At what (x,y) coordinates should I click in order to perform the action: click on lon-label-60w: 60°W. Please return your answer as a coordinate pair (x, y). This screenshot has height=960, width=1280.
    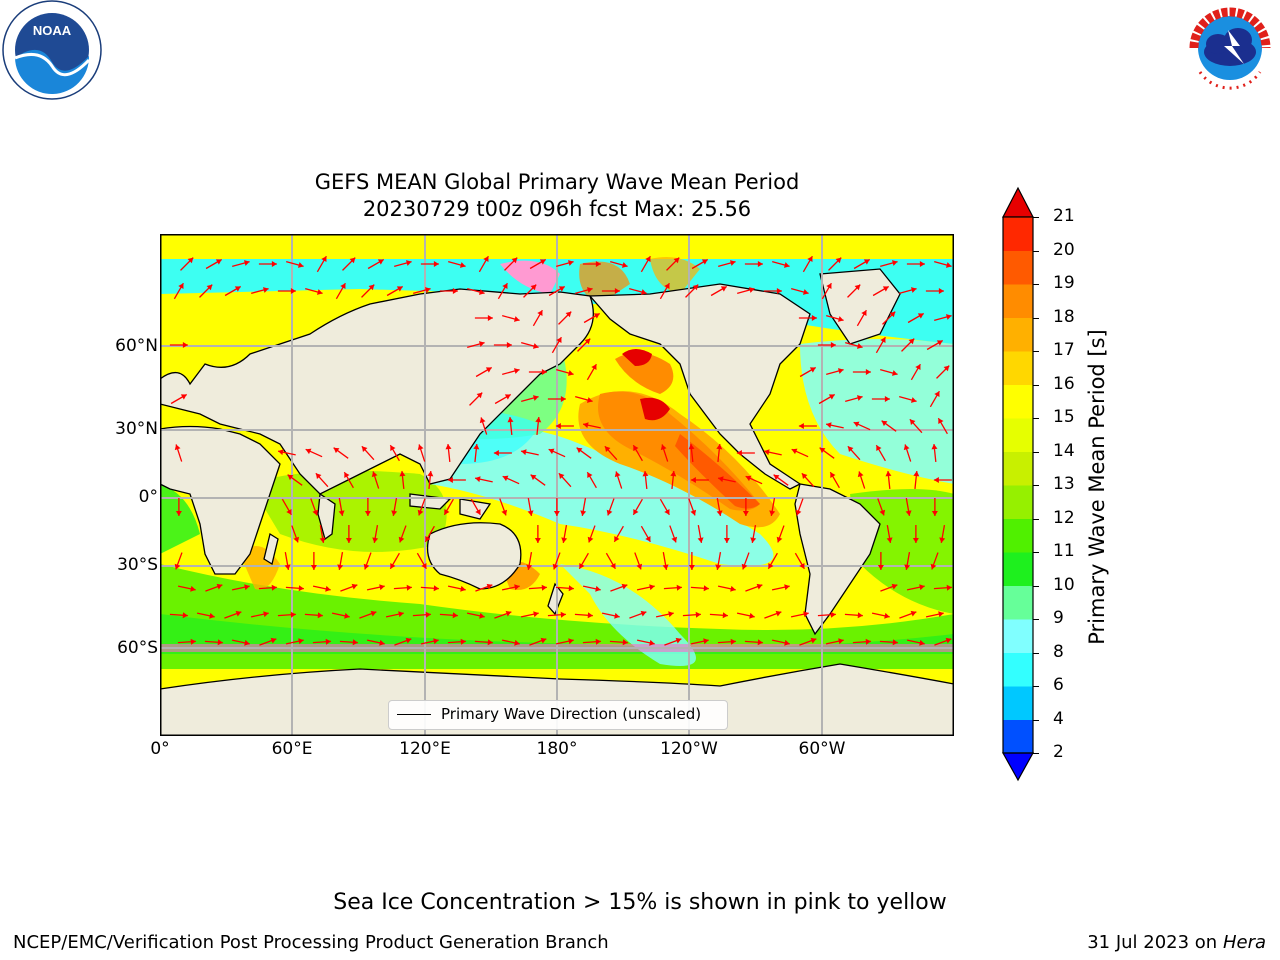
    Looking at the image, I should click on (822, 749).